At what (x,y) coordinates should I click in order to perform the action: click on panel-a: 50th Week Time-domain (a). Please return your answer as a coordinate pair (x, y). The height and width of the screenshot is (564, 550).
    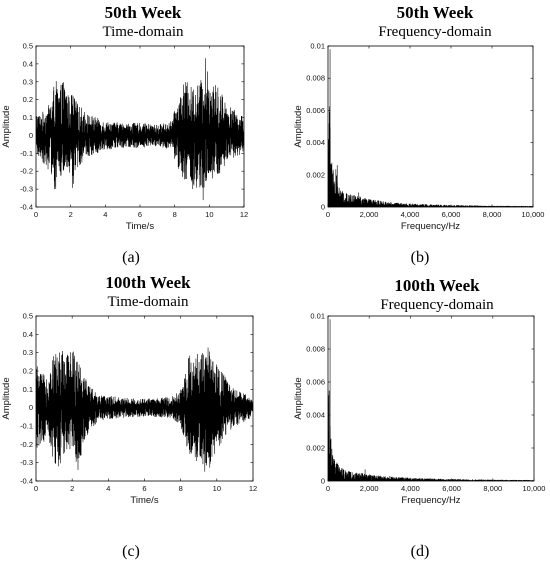
    Looking at the image, I should click on (143, 134).